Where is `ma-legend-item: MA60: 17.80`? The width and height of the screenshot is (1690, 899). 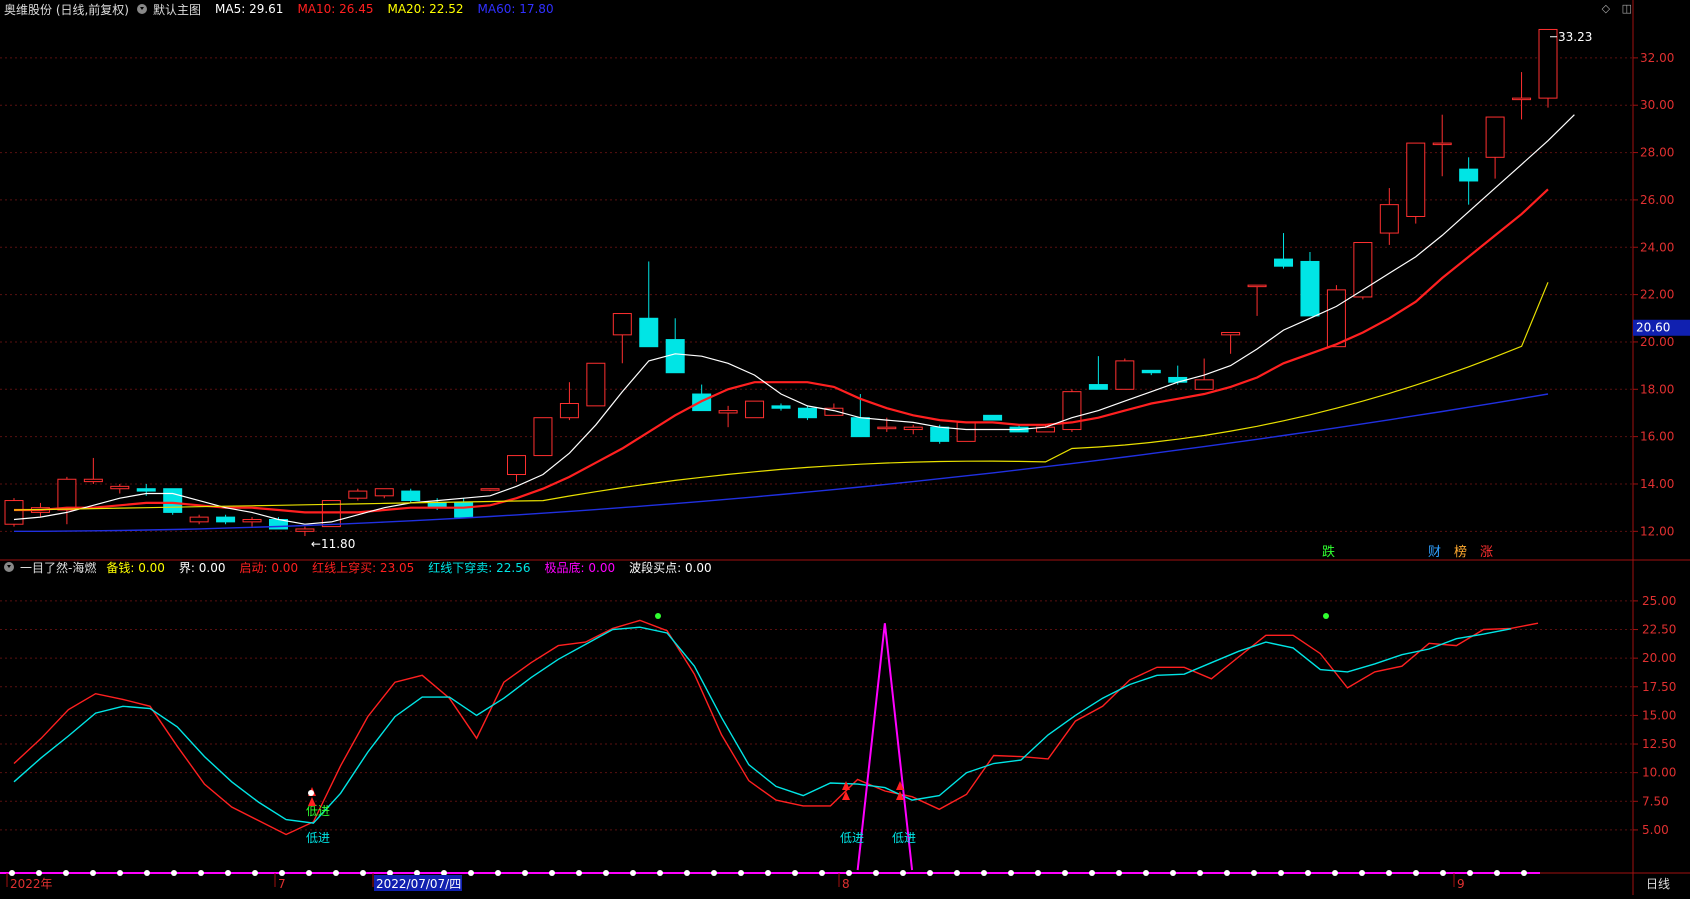
ma-legend-item: MA60: 17.80 is located at coordinates (515, 9).